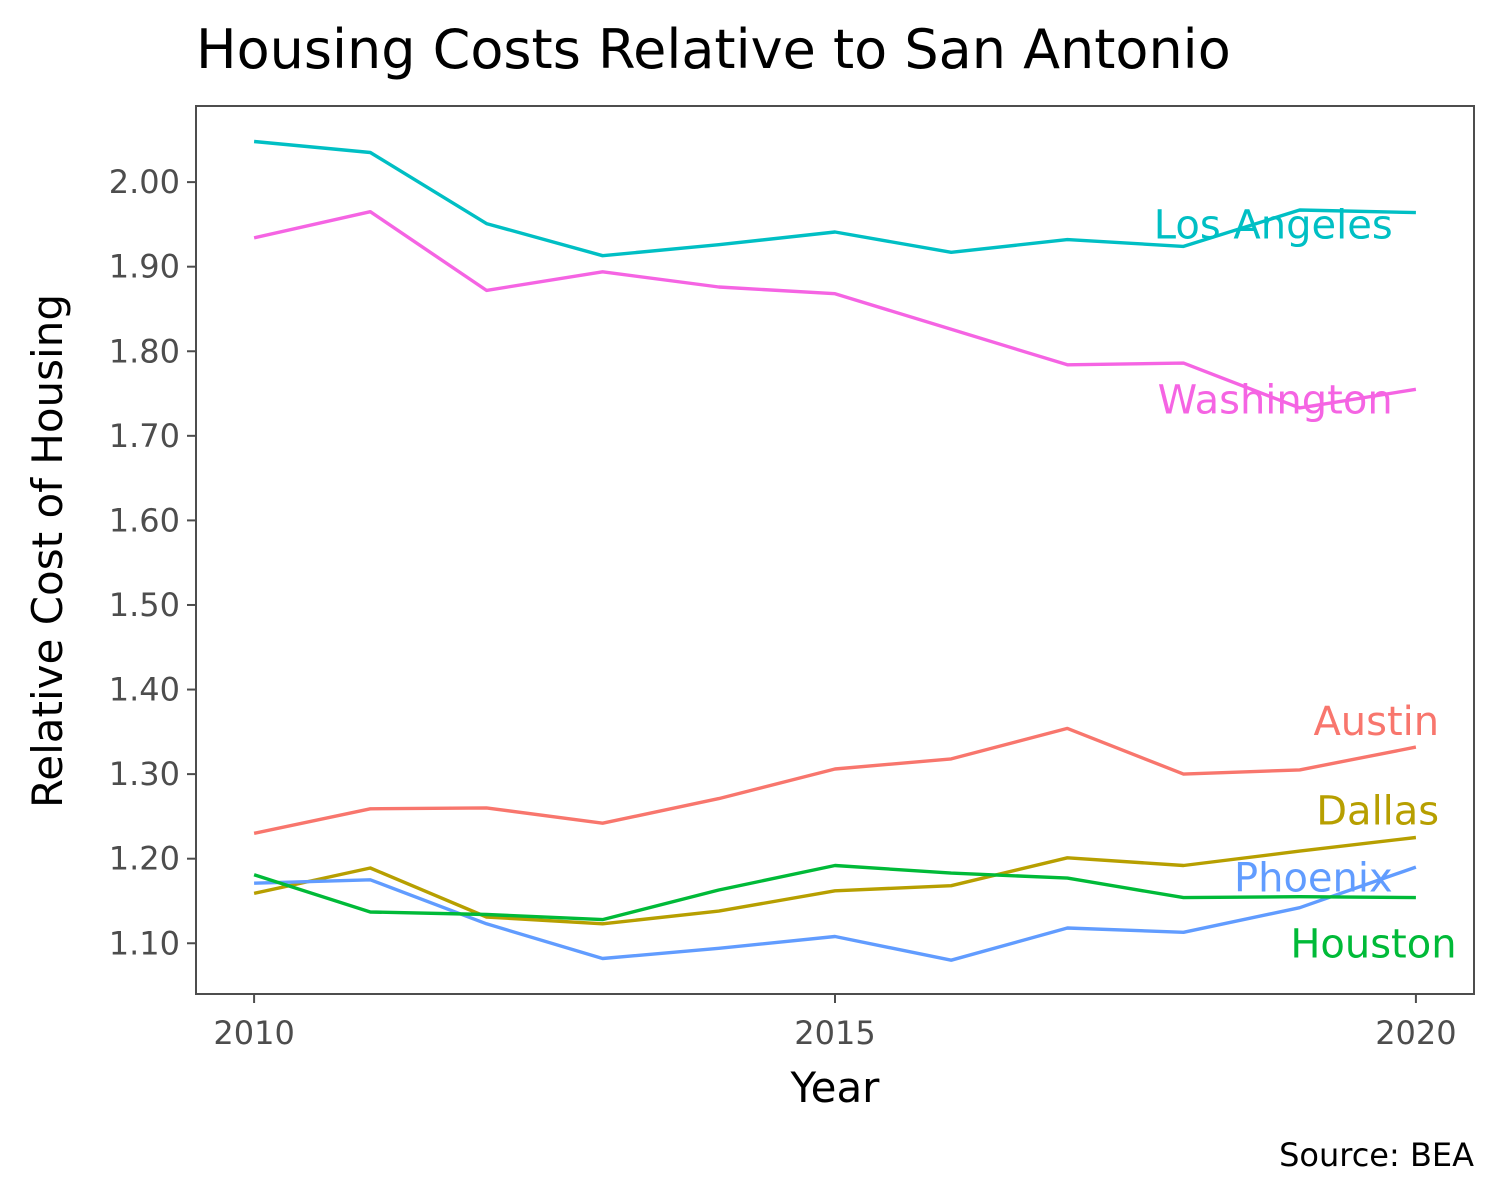  Describe the element at coordinates (1376, 1155) in the screenshot. I see `chart-caption: Source: BEA` at that location.